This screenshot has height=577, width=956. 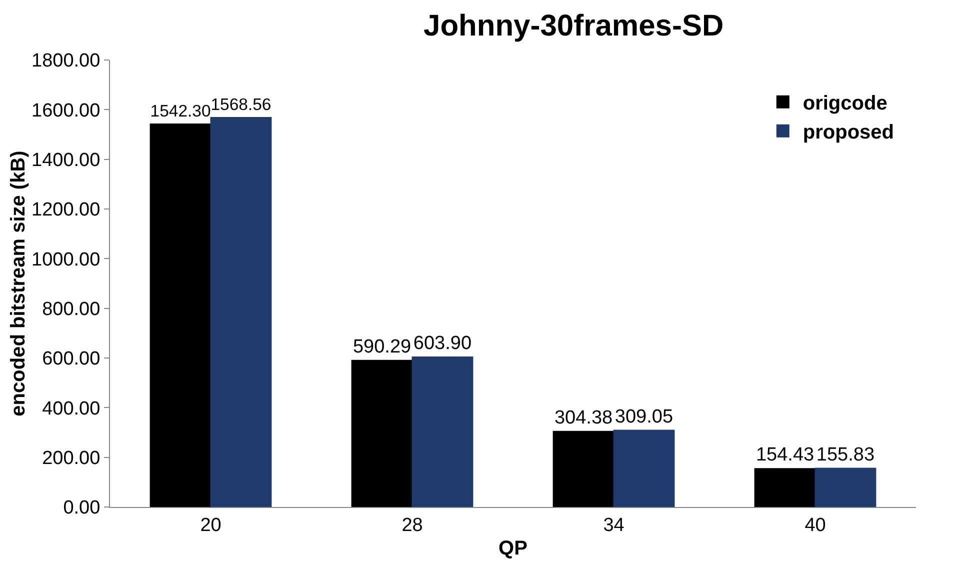 I want to click on legend-label: proposed, so click(x=848, y=133).